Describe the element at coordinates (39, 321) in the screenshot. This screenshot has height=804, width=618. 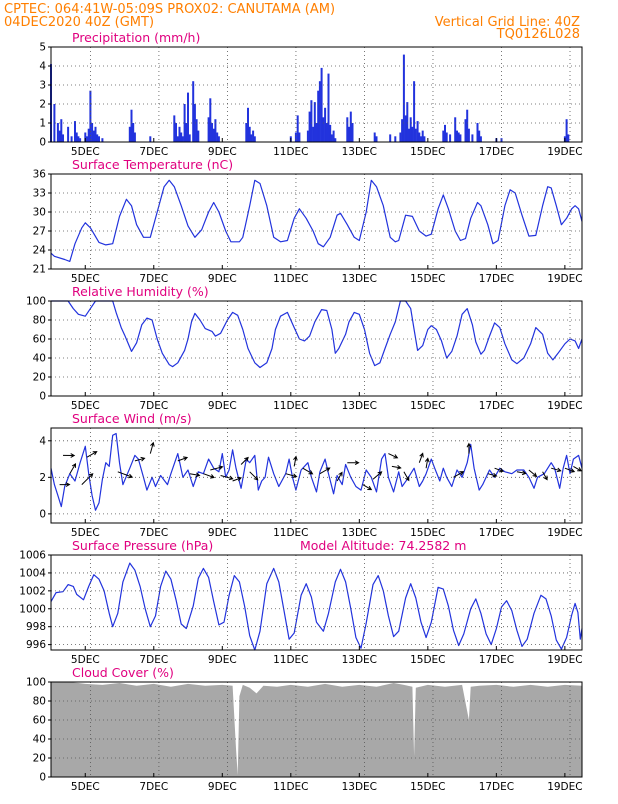
I see `y-tick-label: 80` at that location.